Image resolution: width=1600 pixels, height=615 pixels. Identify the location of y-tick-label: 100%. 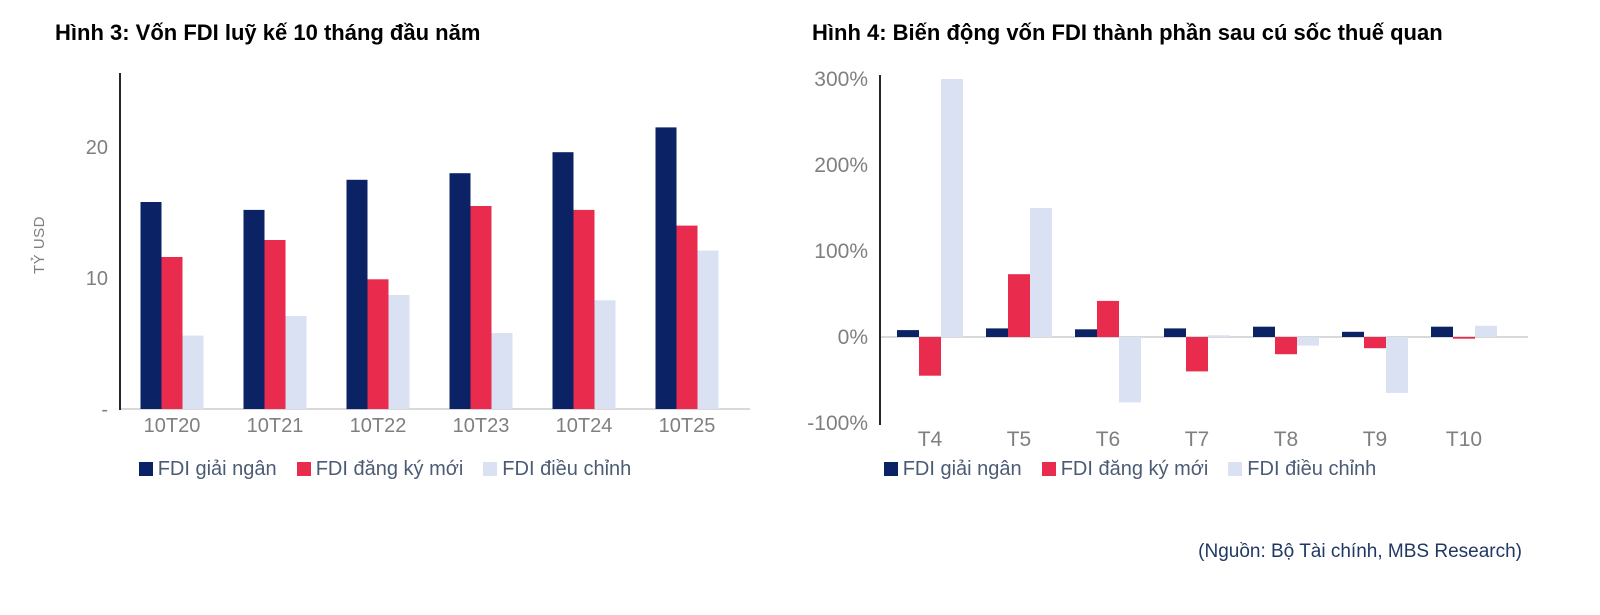
(841, 251).